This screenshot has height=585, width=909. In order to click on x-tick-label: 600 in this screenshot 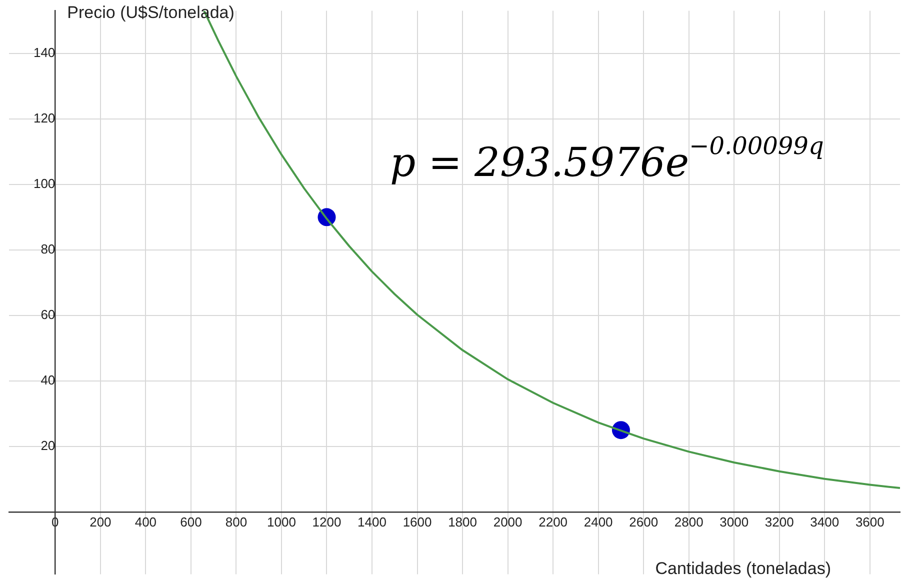, I will do `click(191, 522)`.